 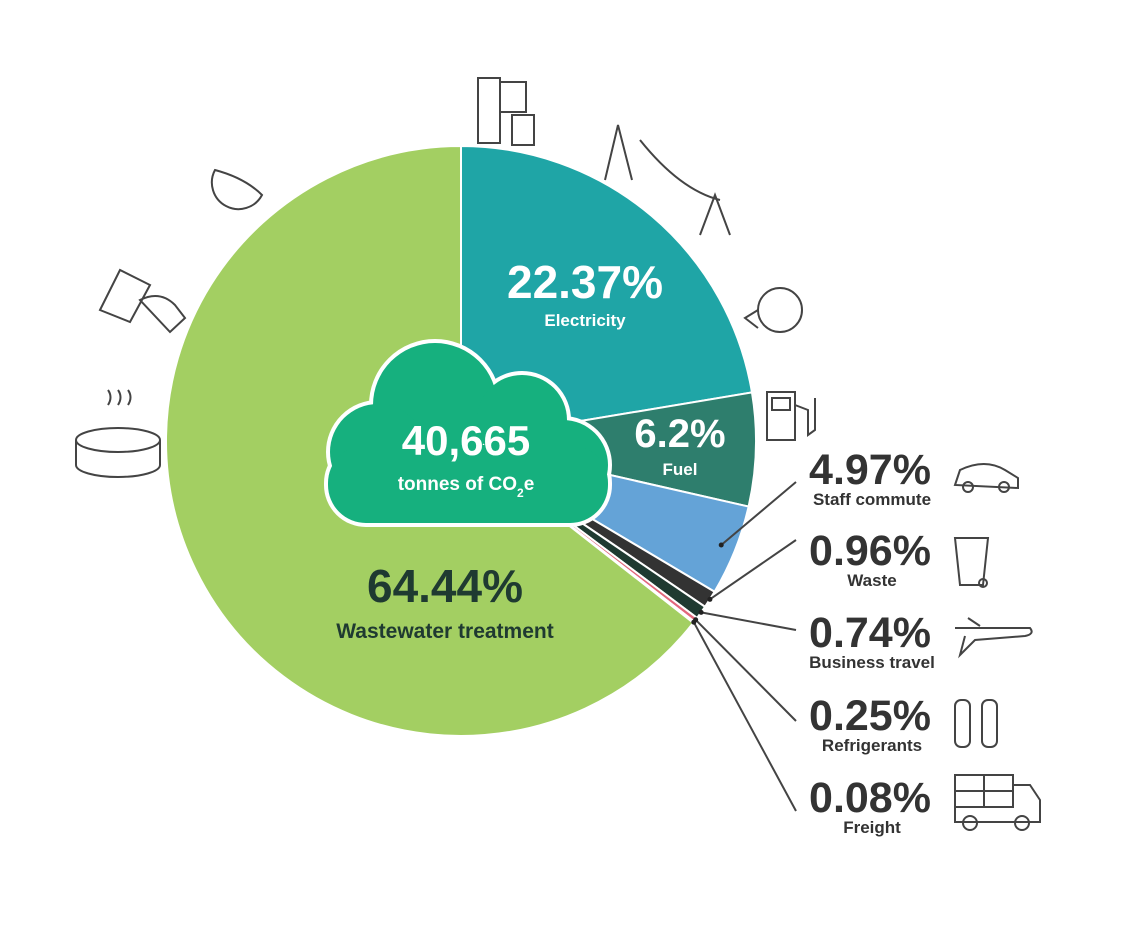 I want to click on category-label: Waste, so click(x=871, y=580).